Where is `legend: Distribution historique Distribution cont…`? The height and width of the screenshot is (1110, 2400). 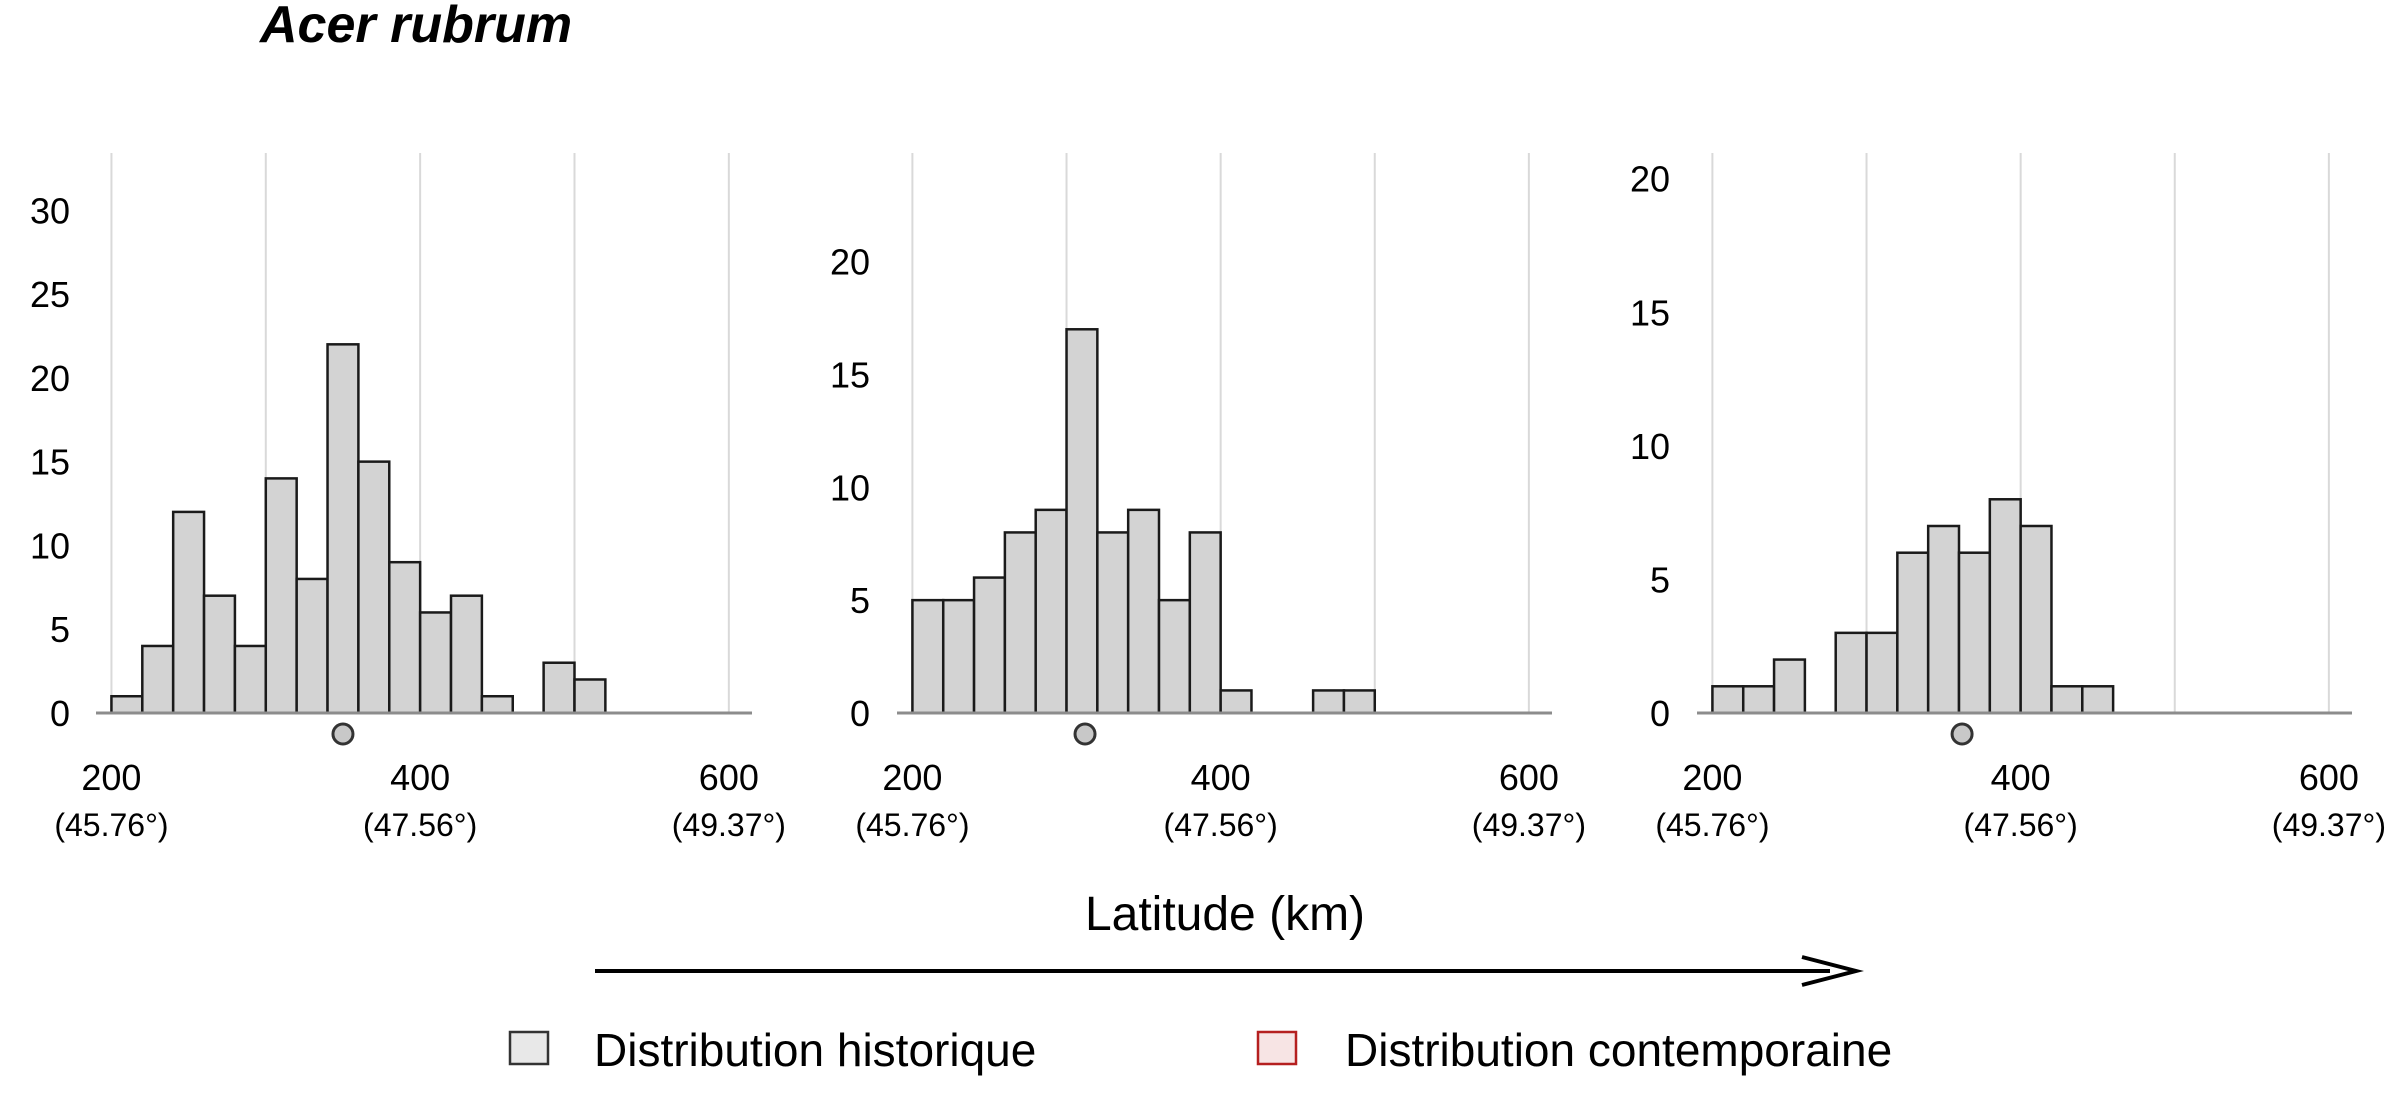
legend: Distribution historique Distribution cont… is located at coordinates (1200, 1050).